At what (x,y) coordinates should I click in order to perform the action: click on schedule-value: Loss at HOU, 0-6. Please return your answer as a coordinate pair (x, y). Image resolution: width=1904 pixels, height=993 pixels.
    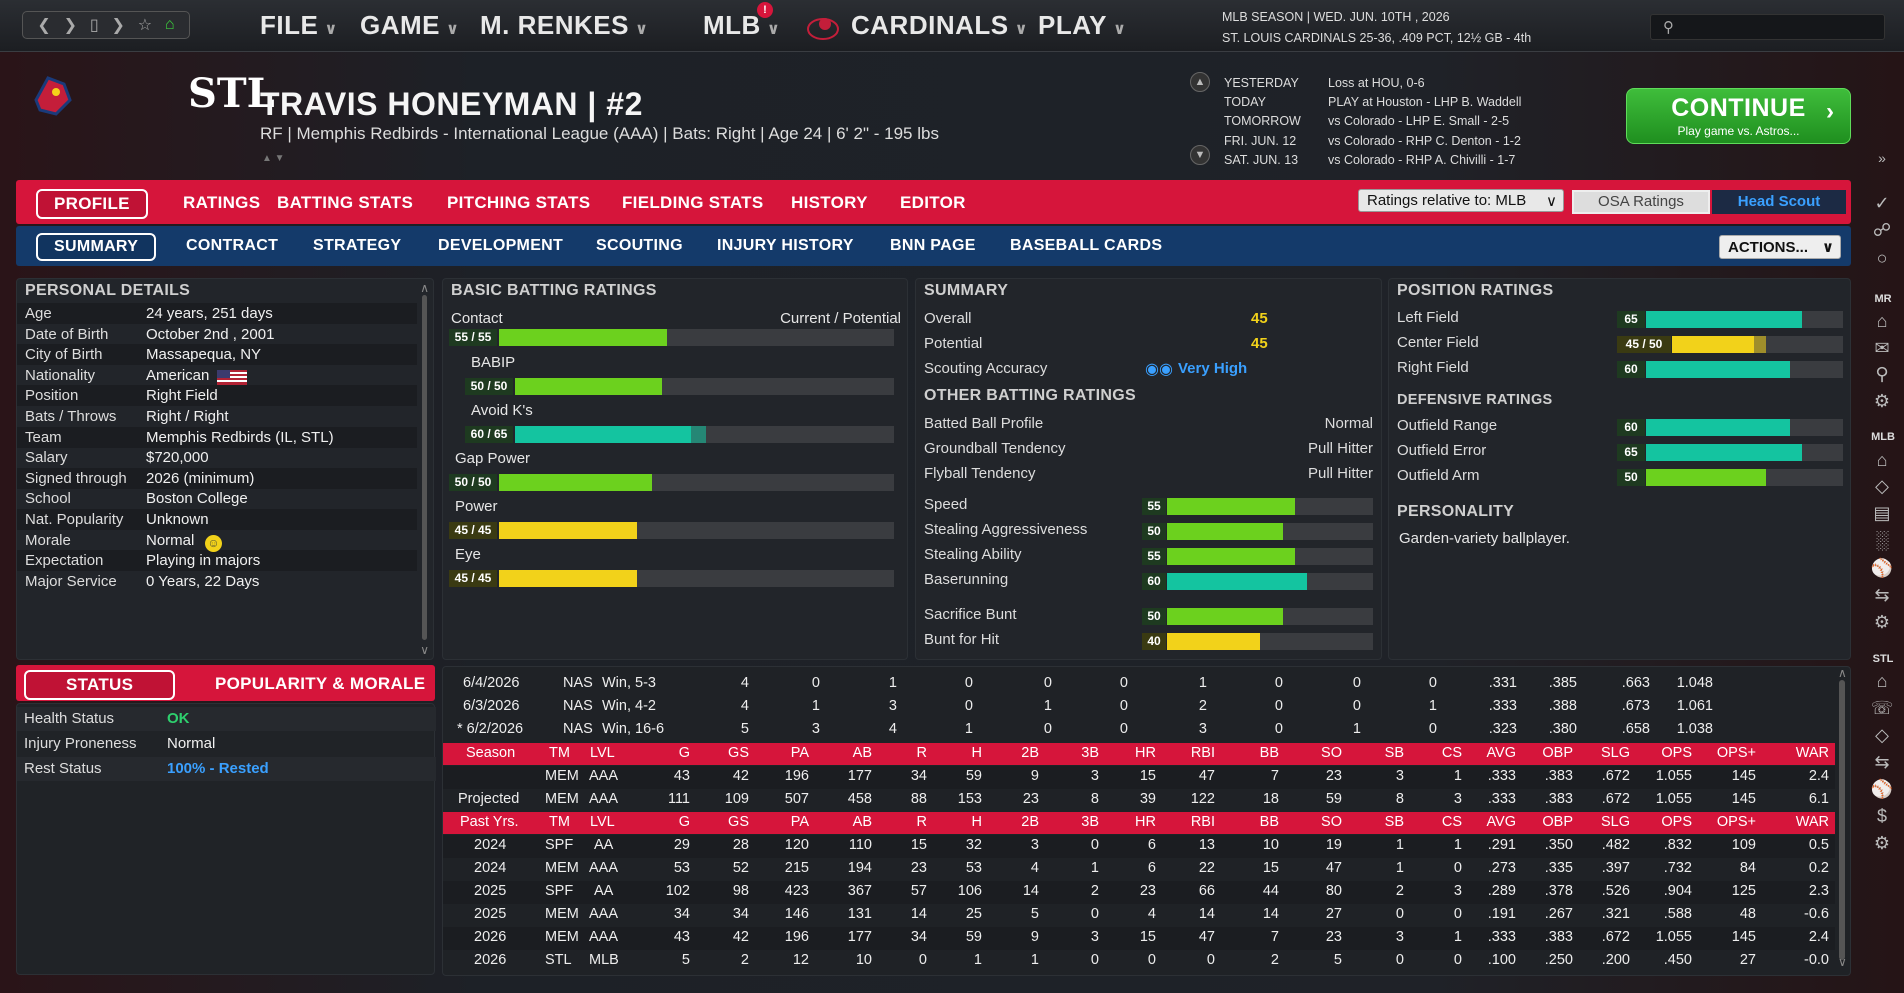
    Looking at the image, I should click on (1376, 83).